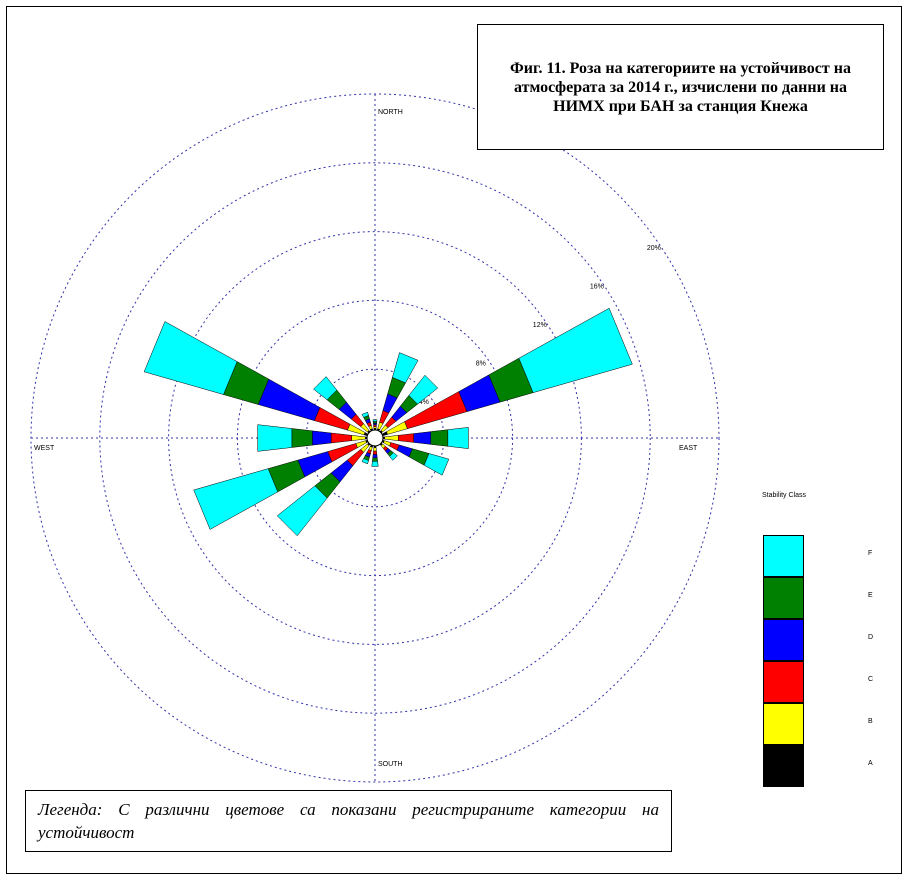  What do you see at coordinates (275, 438) in the screenshot?
I see `petal-270-F` at bounding box center [275, 438].